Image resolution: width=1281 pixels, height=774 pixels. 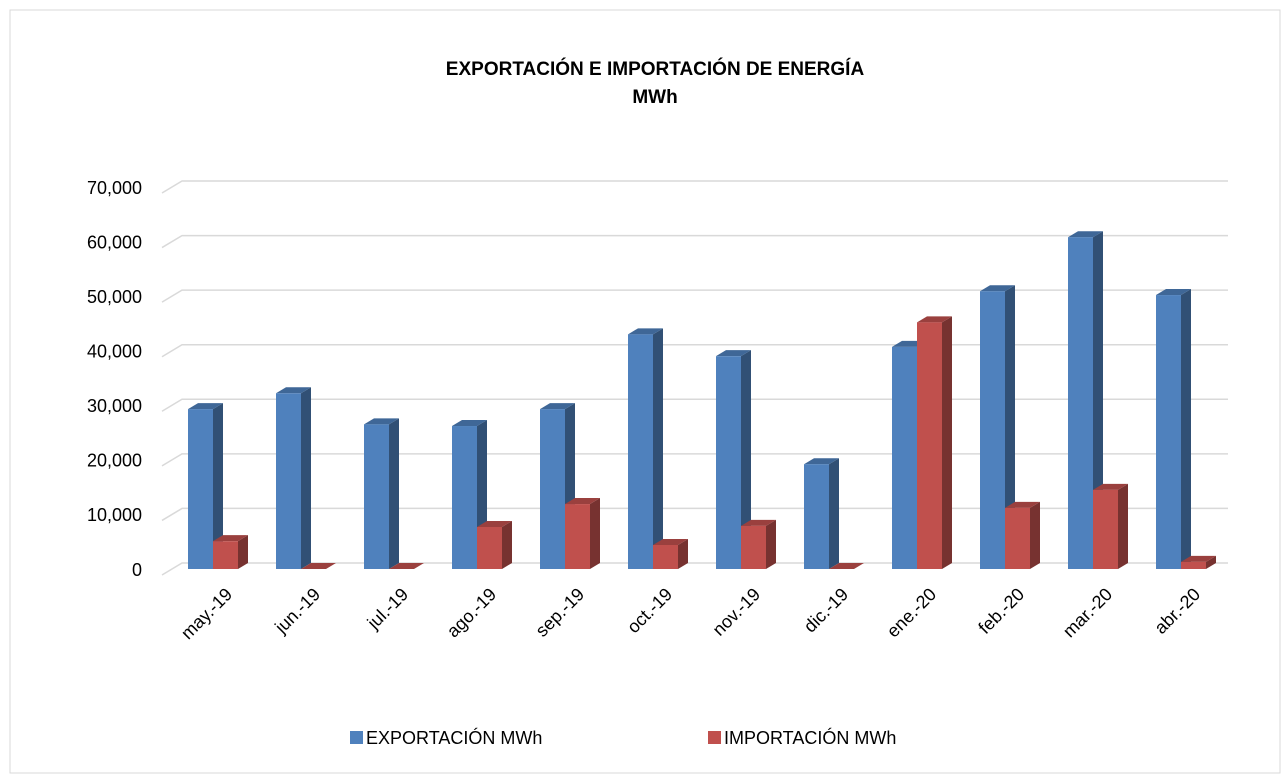 What do you see at coordinates (114, 406) in the screenshot?
I see `y-tick-label: 30,000` at bounding box center [114, 406].